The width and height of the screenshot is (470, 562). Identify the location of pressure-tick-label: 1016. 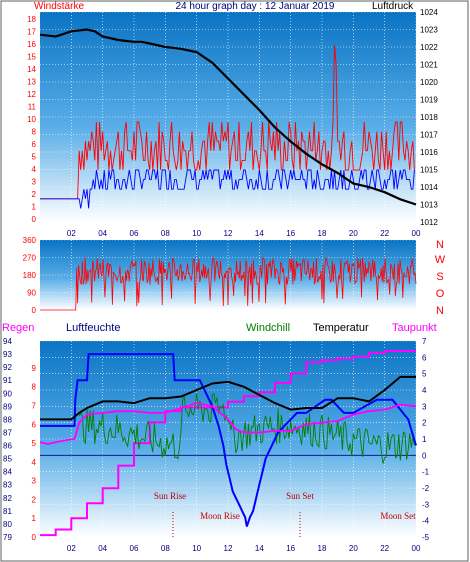
(429, 152).